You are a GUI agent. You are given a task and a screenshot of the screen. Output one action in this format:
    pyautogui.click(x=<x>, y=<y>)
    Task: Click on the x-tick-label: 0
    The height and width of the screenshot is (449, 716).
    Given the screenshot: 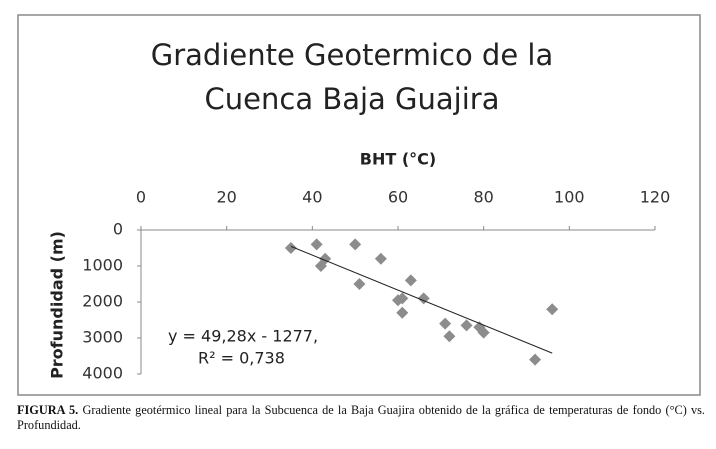 What is the action you would take?
    pyautogui.click(x=141, y=197)
    